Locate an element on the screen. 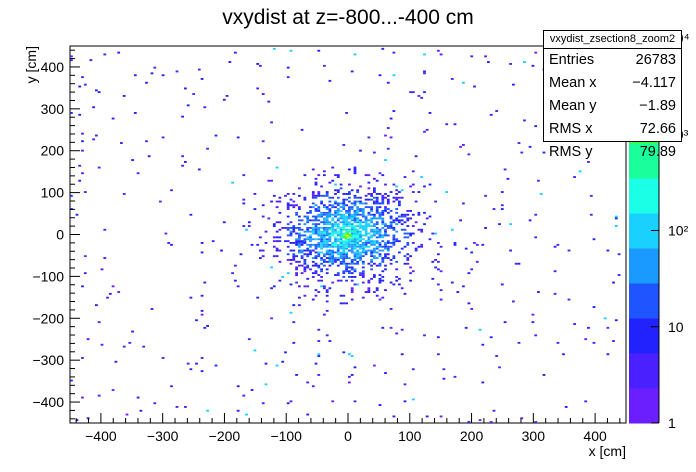  y-tick-label: 300 is located at coordinates (53, 109).